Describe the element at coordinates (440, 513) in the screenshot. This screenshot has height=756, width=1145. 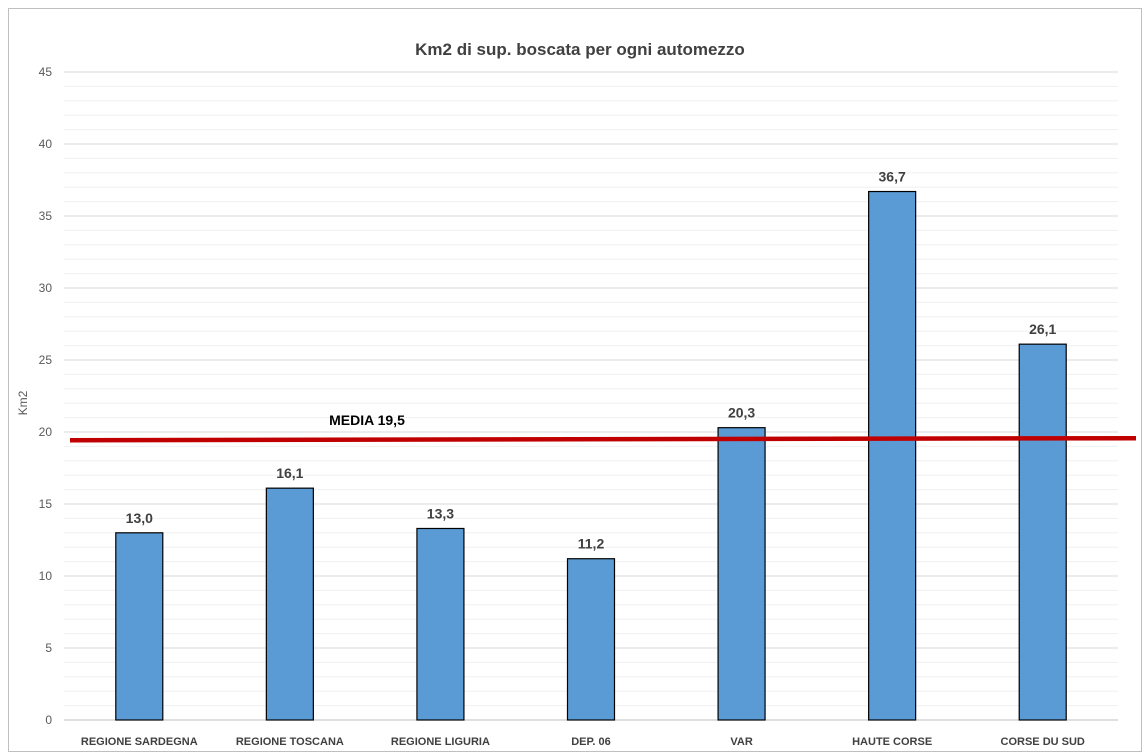
I see `data-label: 13,3` at that location.